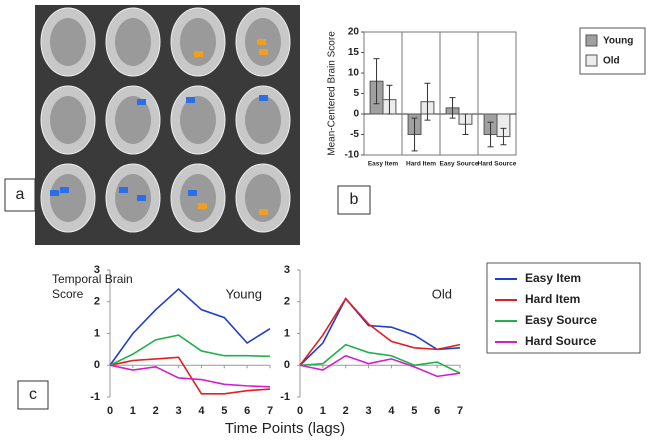  What do you see at coordinates (497, 164) in the screenshot?
I see `x-tick-label: Hard Source` at bounding box center [497, 164].